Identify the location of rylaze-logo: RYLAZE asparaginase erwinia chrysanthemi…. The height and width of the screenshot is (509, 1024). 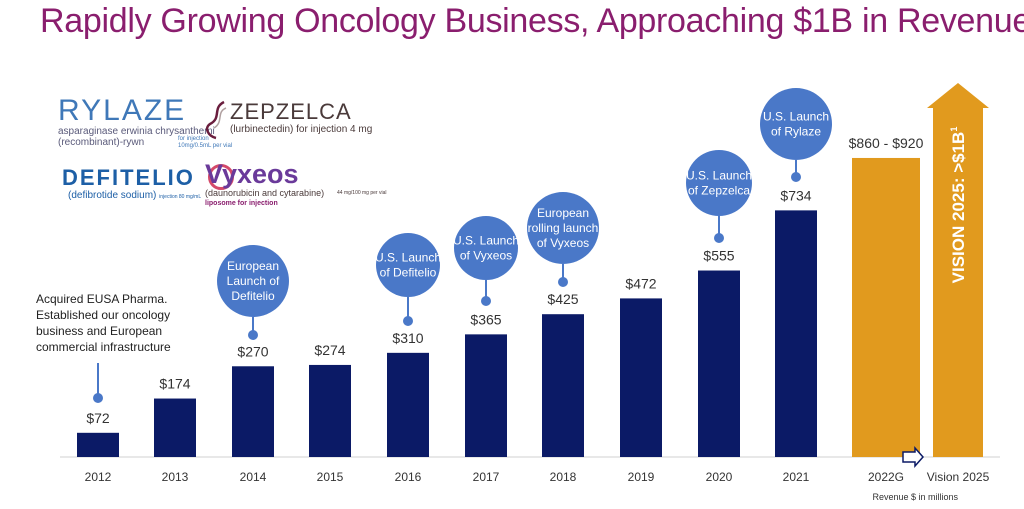
(145, 122).